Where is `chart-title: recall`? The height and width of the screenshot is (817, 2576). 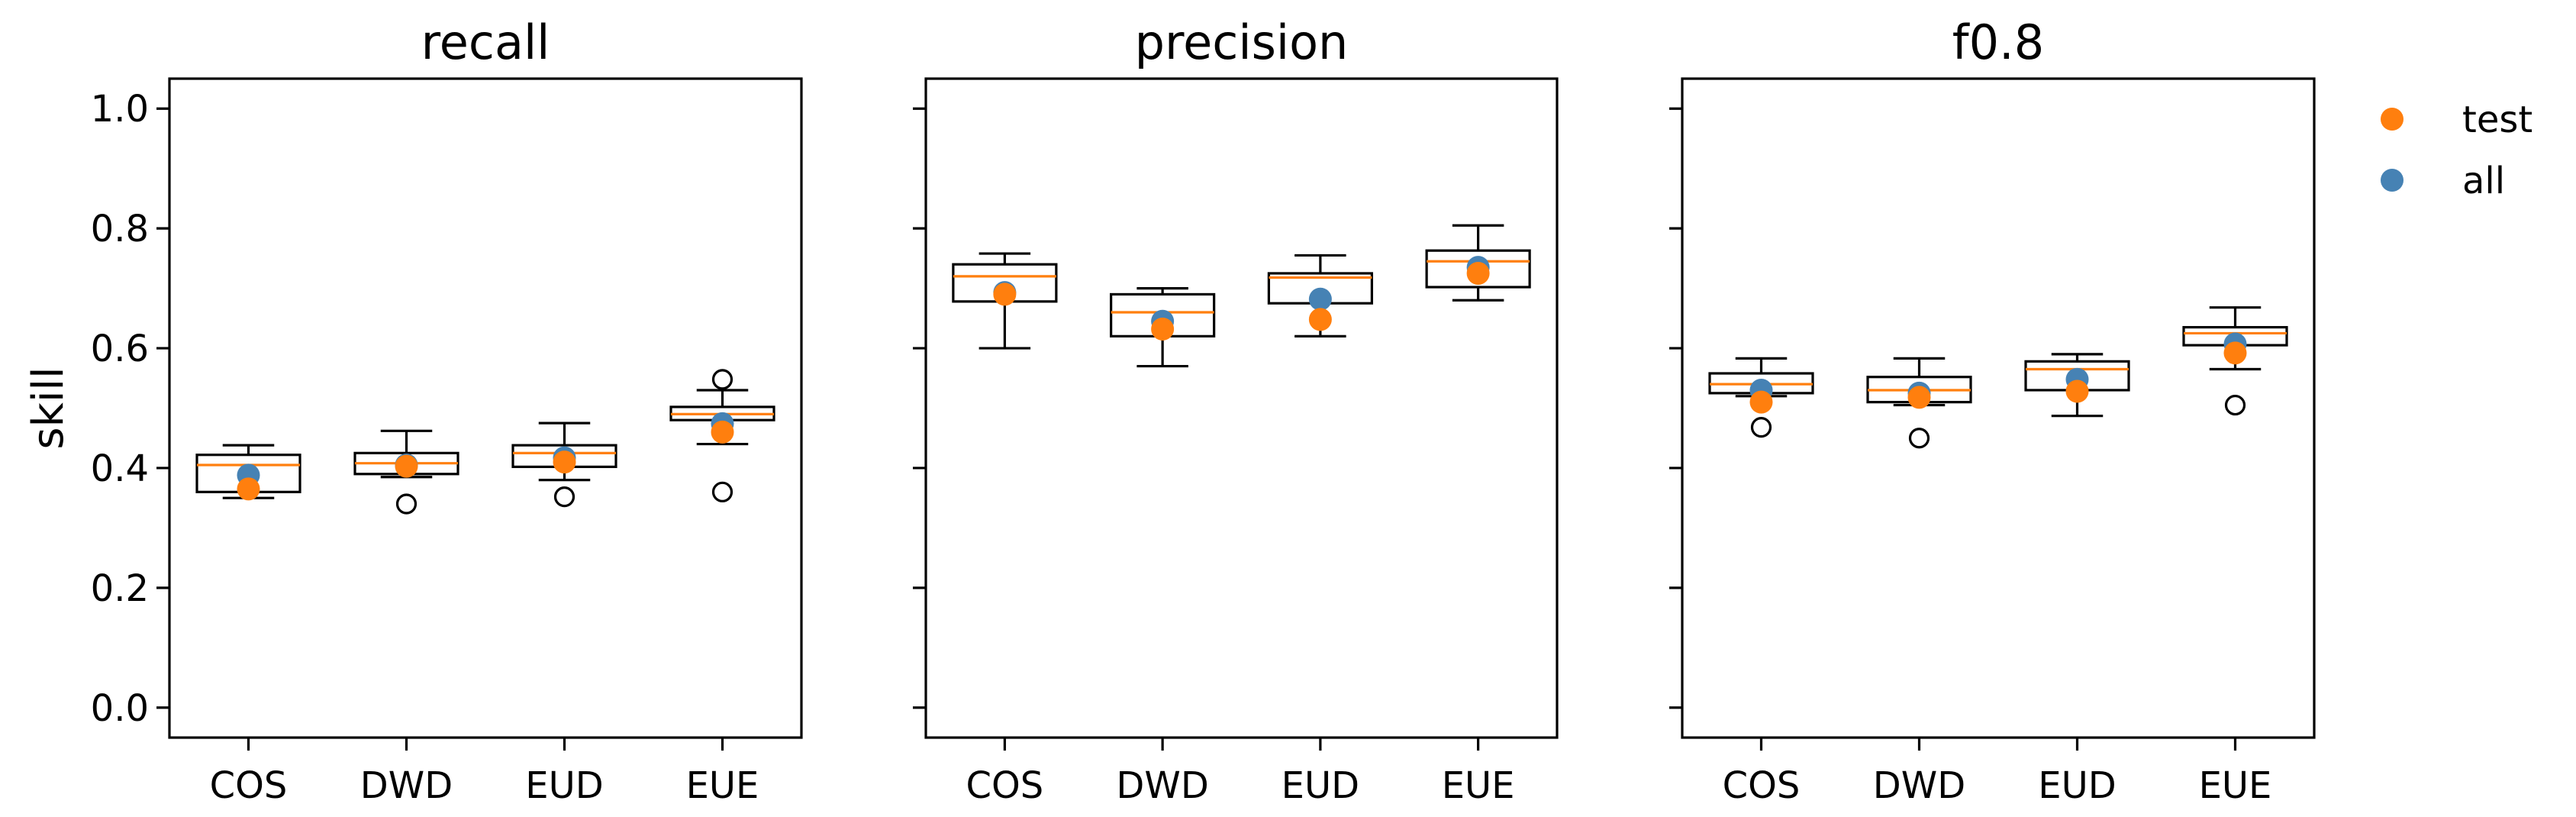
chart-title: recall is located at coordinates (485, 43).